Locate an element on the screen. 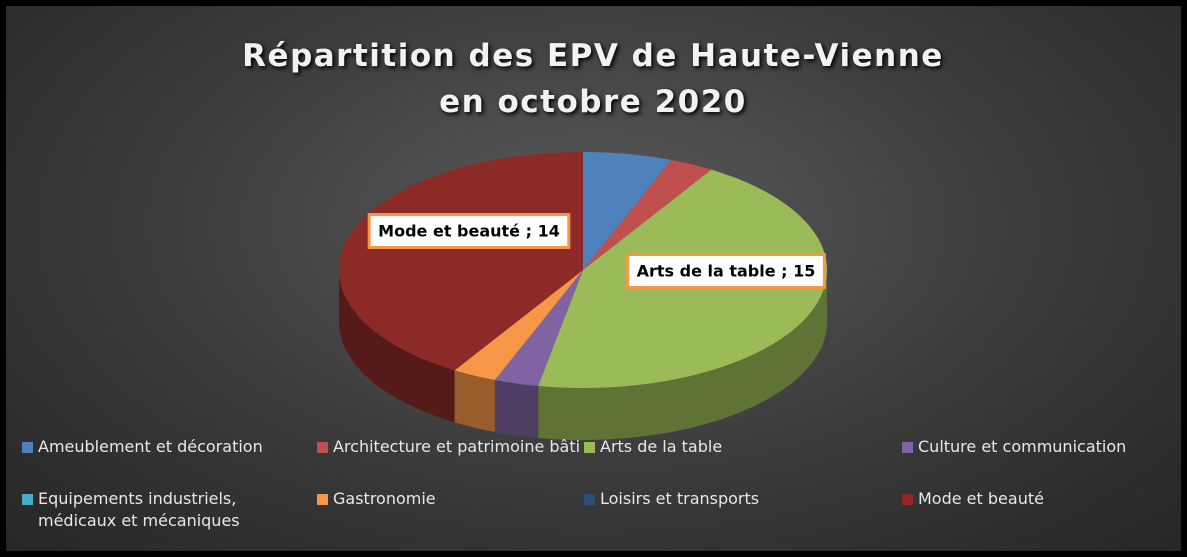 The image size is (1187, 557). side-layer is located at coordinates (583, 355).